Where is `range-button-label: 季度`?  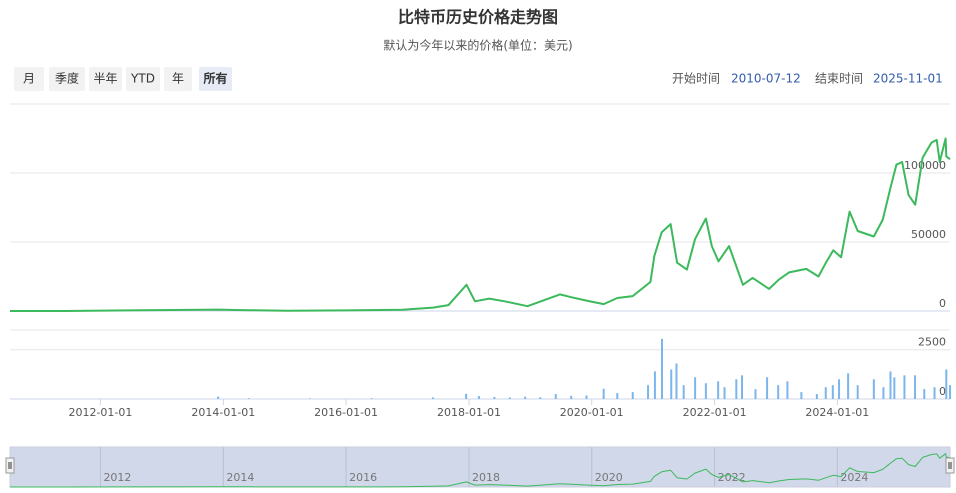
range-button-label: 季度 is located at coordinates (67, 78).